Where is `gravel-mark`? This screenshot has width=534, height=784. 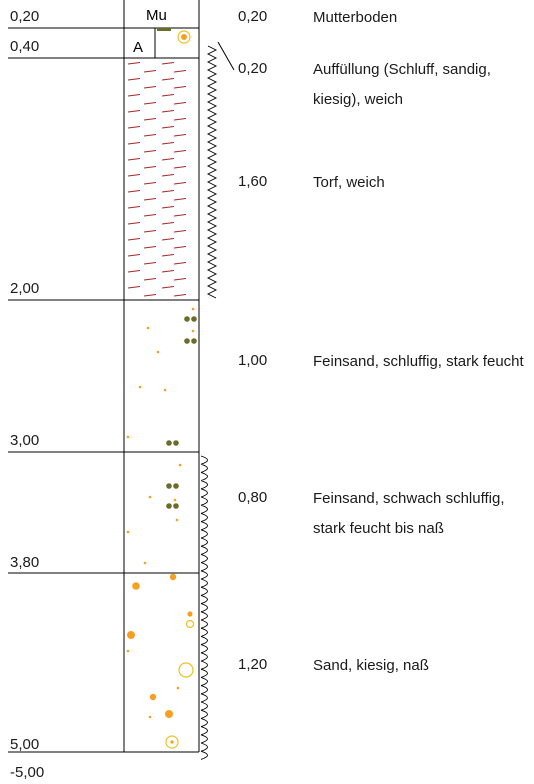 gravel-mark is located at coordinates (164, 29).